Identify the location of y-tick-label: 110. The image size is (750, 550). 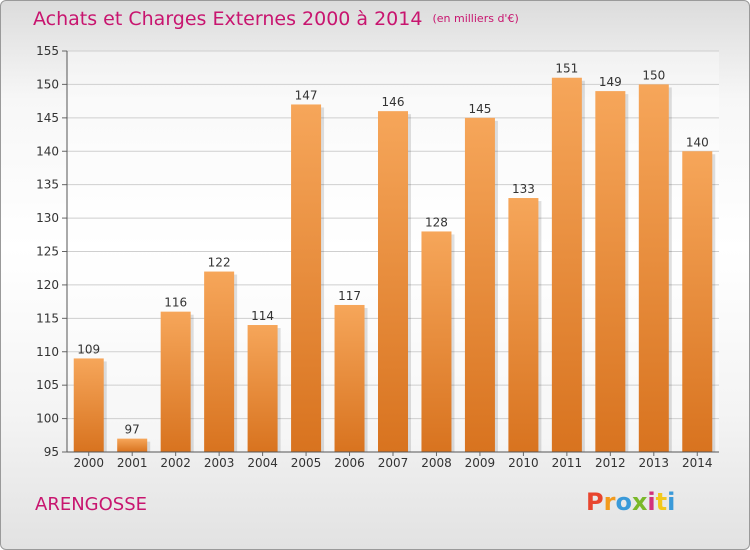
(47, 352).